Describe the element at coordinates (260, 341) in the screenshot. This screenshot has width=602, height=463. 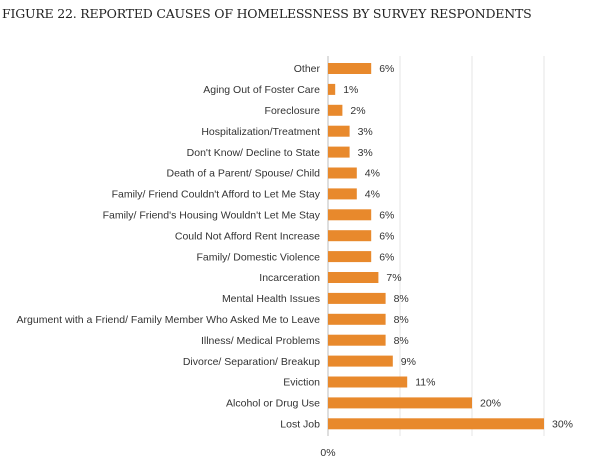
I see `category-label: Illness/ Medical Problems` at that location.